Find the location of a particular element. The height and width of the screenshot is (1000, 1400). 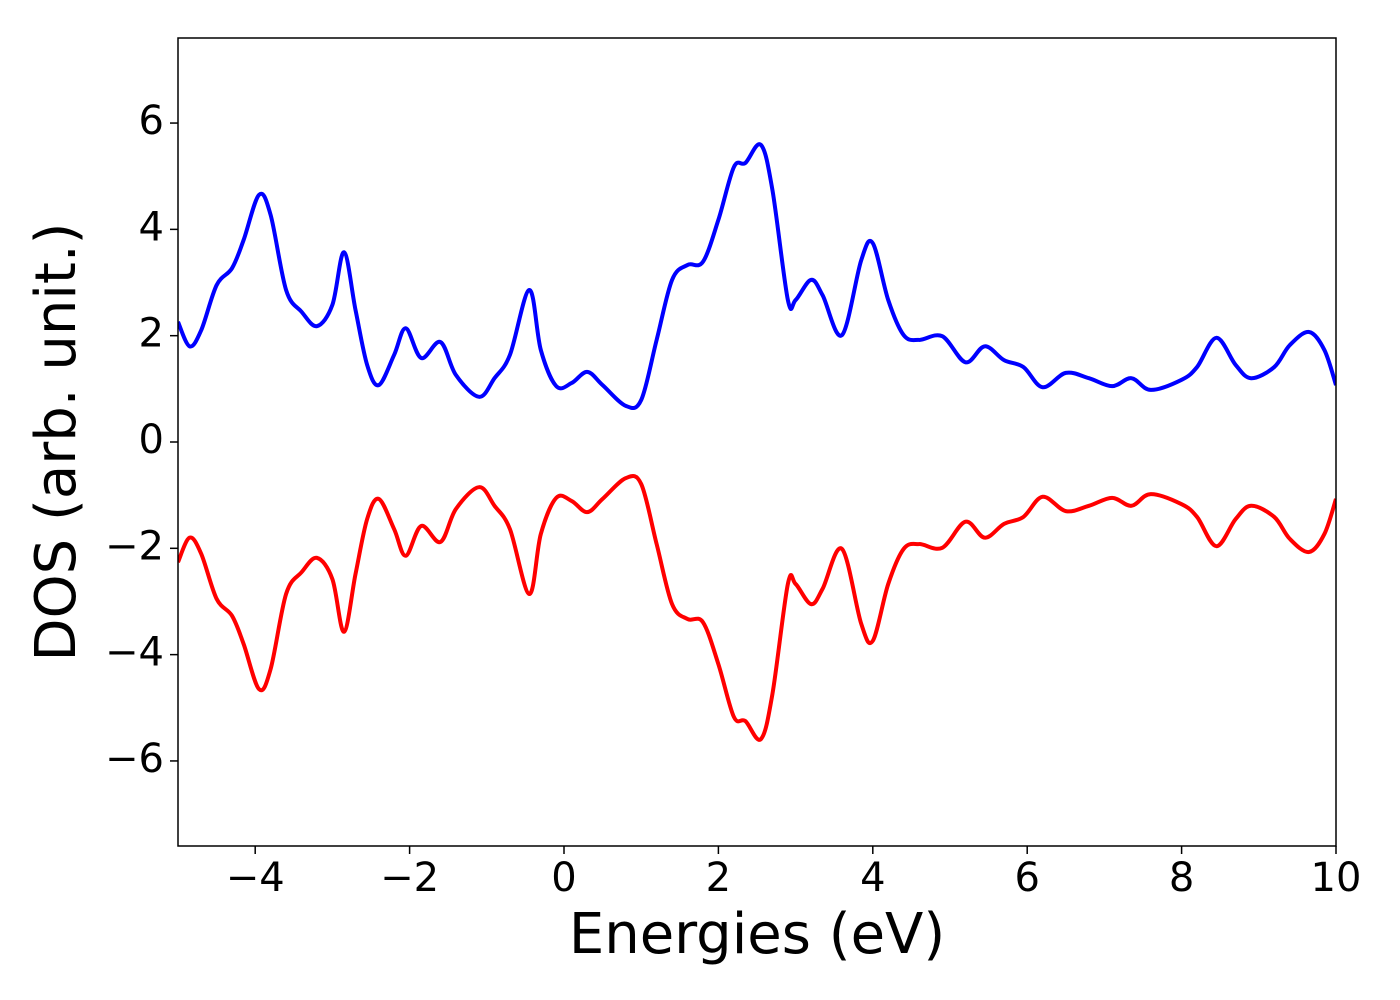

x-tick-label: 0 is located at coordinates (563, 878).